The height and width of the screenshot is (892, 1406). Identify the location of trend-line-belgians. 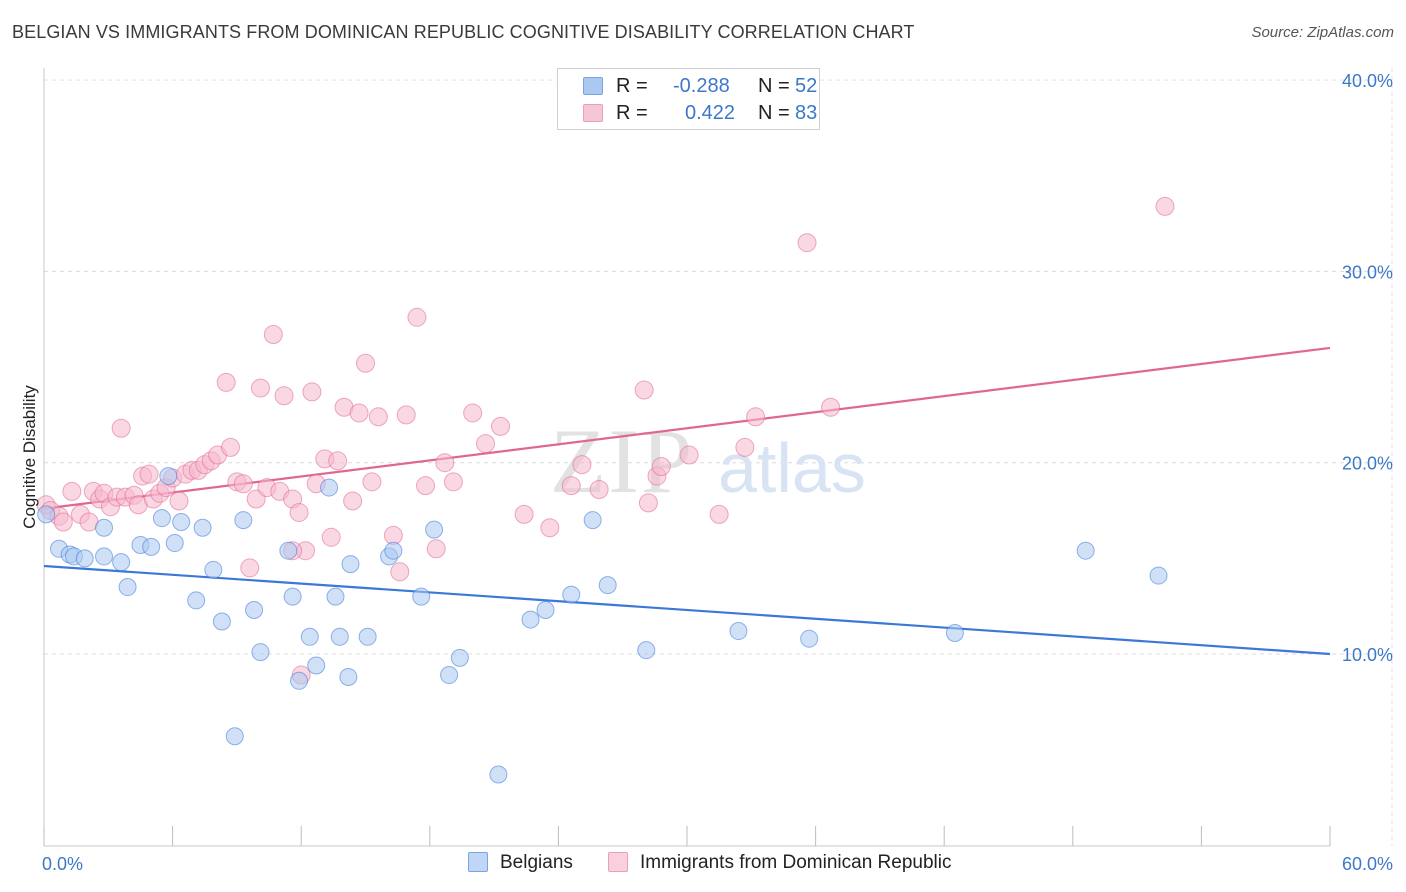
(687, 610).